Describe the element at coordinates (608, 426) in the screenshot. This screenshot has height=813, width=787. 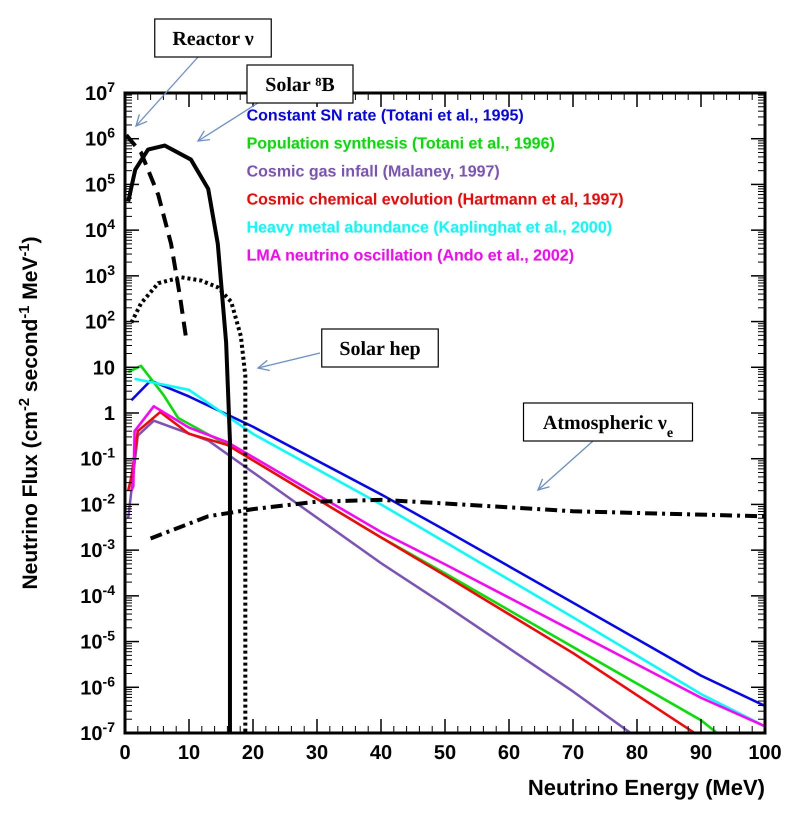
I see `annotation: Atmospheric ν$_{e}$` at that location.